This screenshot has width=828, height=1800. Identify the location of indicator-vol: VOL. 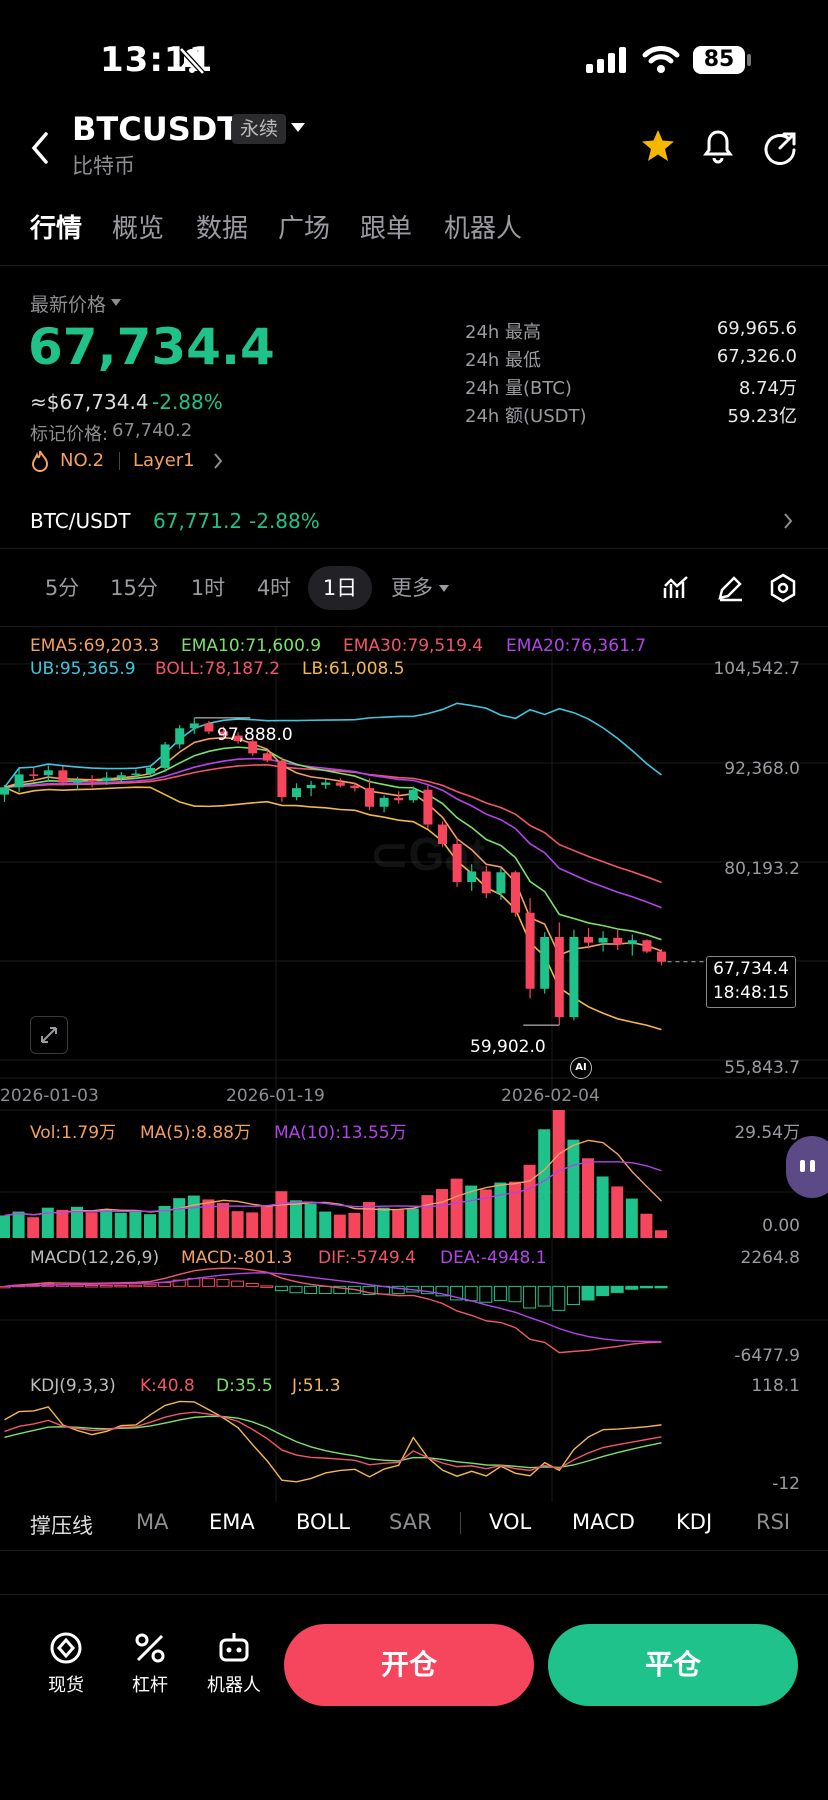
(510, 1522).